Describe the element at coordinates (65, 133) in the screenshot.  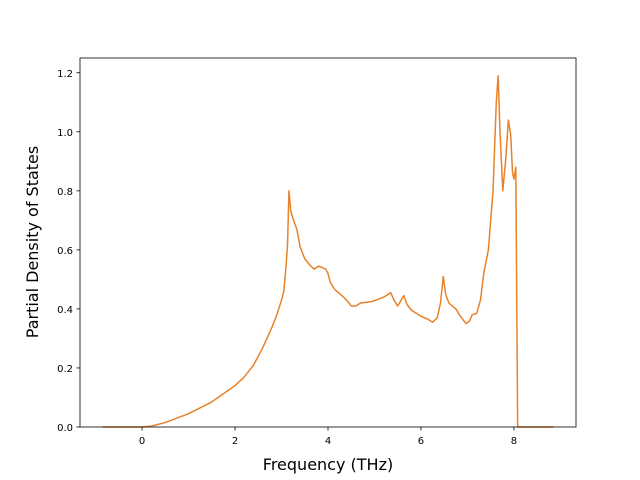
I see `y-tick-label: 1.0` at that location.